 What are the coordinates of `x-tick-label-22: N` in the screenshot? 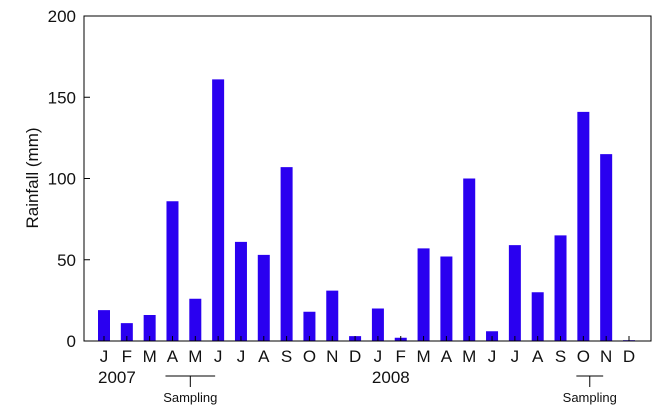 It's located at (606, 356).